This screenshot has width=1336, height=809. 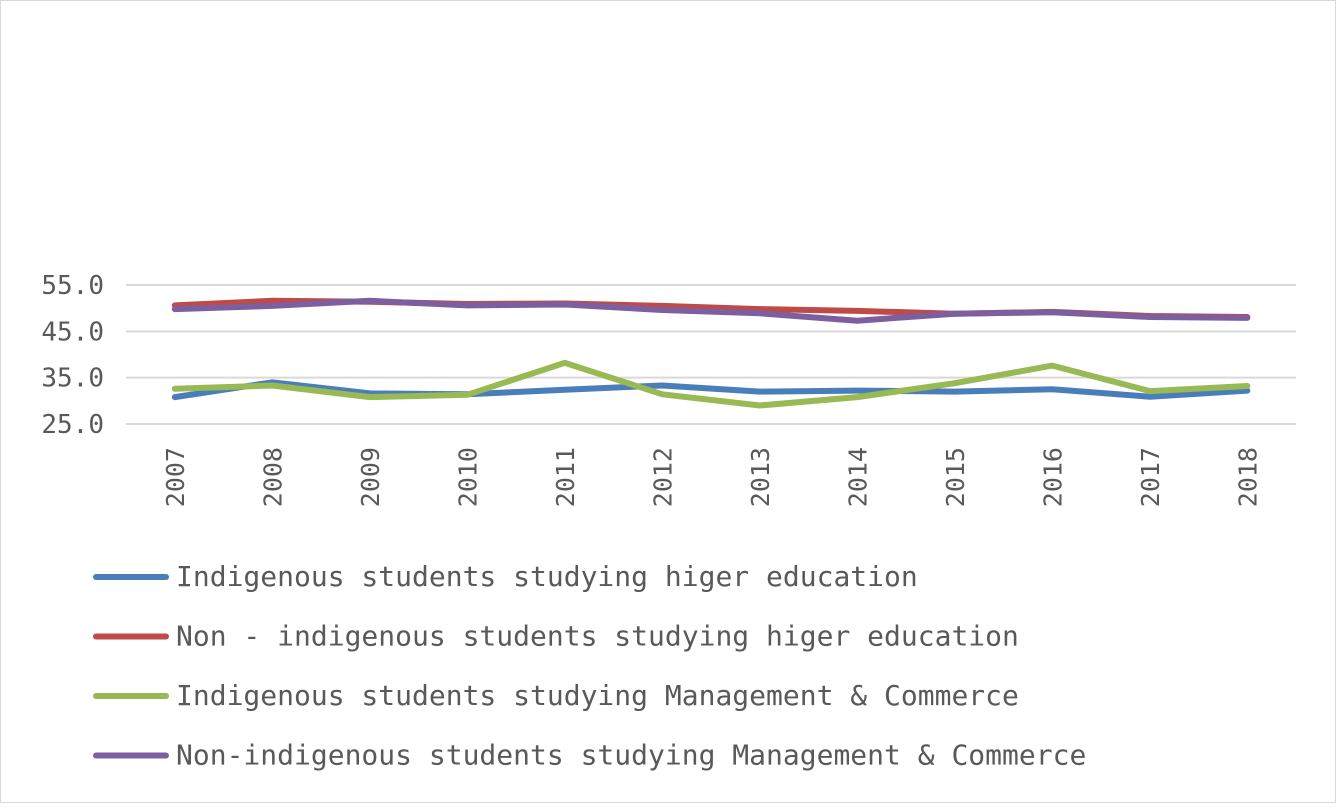 What do you see at coordinates (370, 477) in the screenshot?
I see `x-tick-label: 2009` at bounding box center [370, 477].